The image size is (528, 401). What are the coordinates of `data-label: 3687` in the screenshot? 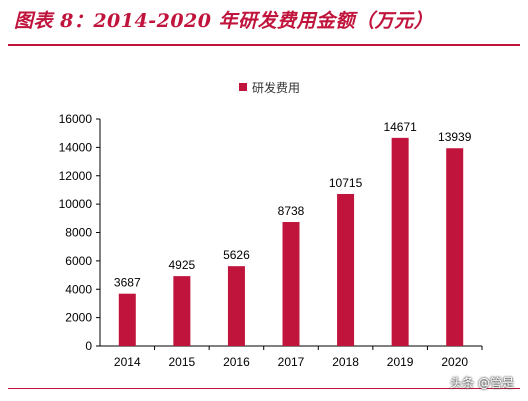 It's located at (127, 283).